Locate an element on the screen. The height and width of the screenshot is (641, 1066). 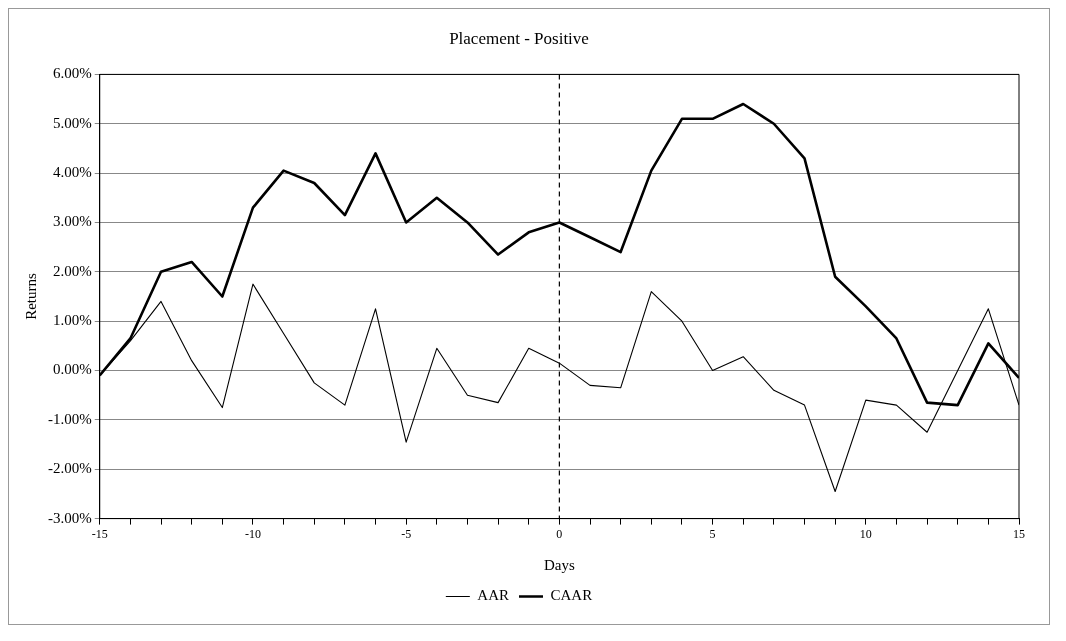
x-tick-label: 0 is located at coordinates (559, 533).